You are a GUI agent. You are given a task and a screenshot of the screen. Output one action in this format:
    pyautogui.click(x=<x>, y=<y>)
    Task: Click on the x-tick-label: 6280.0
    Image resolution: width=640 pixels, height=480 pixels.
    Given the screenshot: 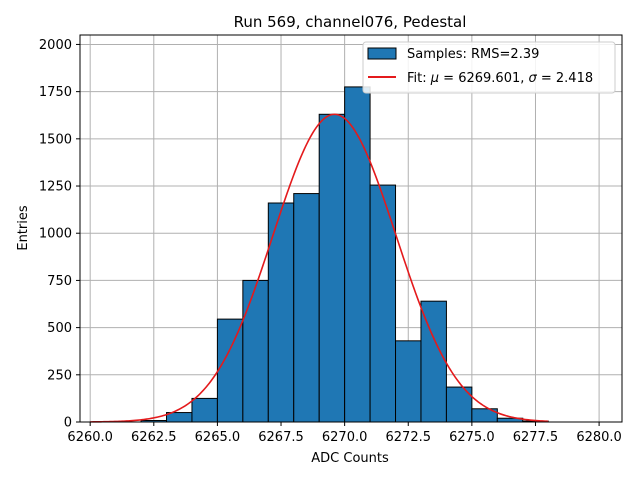 What is the action you would take?
    pyautogui.click(x=599, y=437)
    